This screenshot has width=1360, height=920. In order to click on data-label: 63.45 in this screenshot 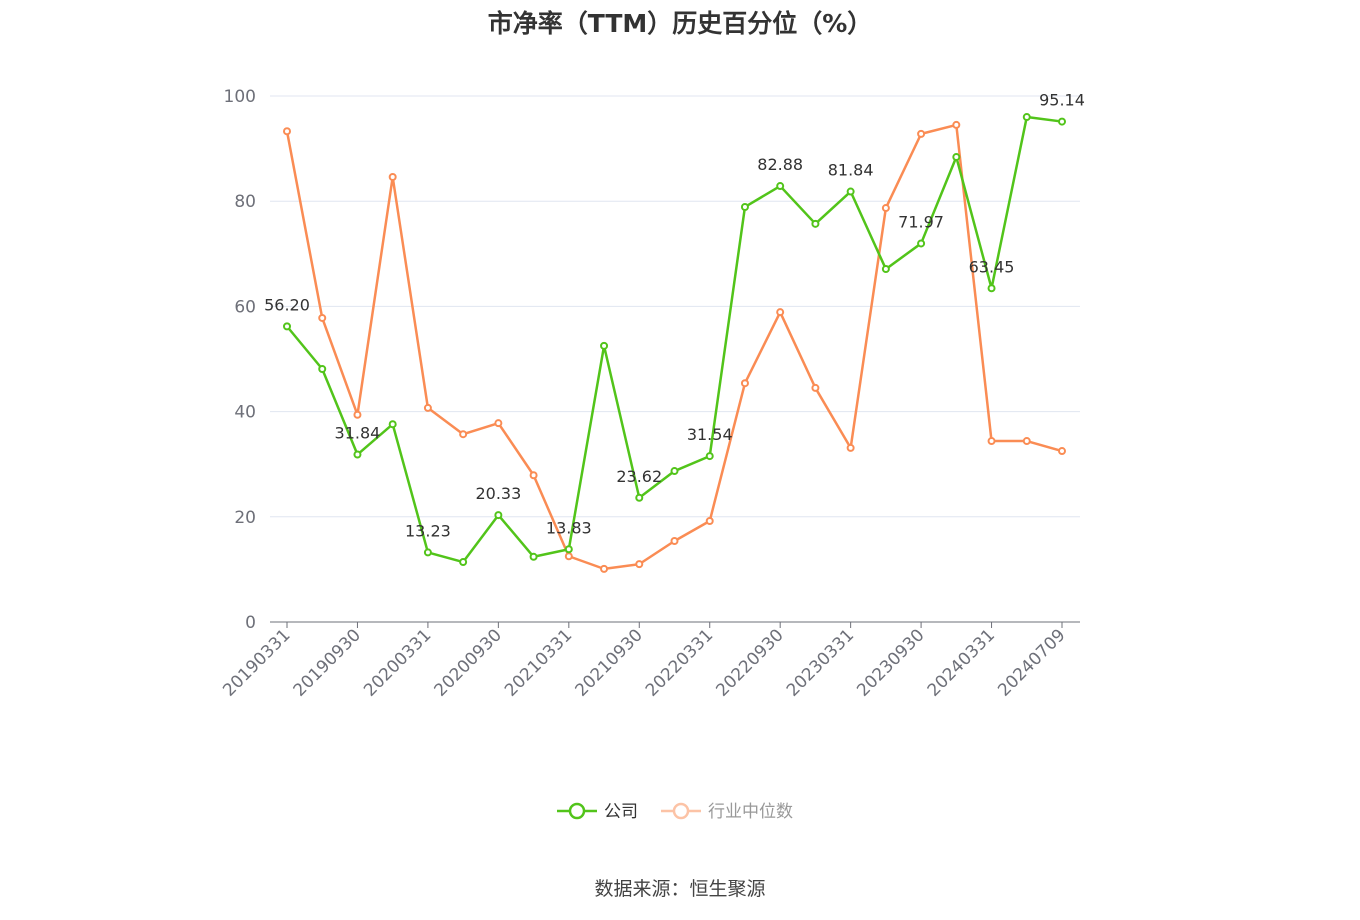, I will do `click(992, 266)`.